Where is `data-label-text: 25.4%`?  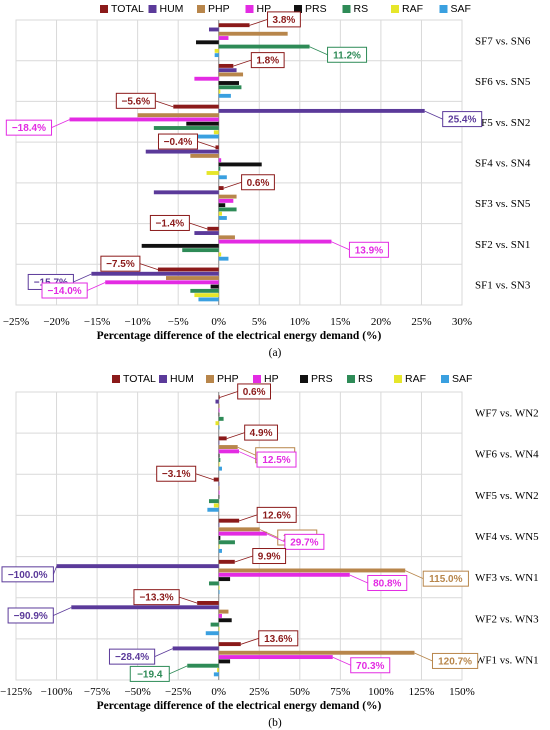 data-label-text: 25.4% is located at coordinates (462, 120).